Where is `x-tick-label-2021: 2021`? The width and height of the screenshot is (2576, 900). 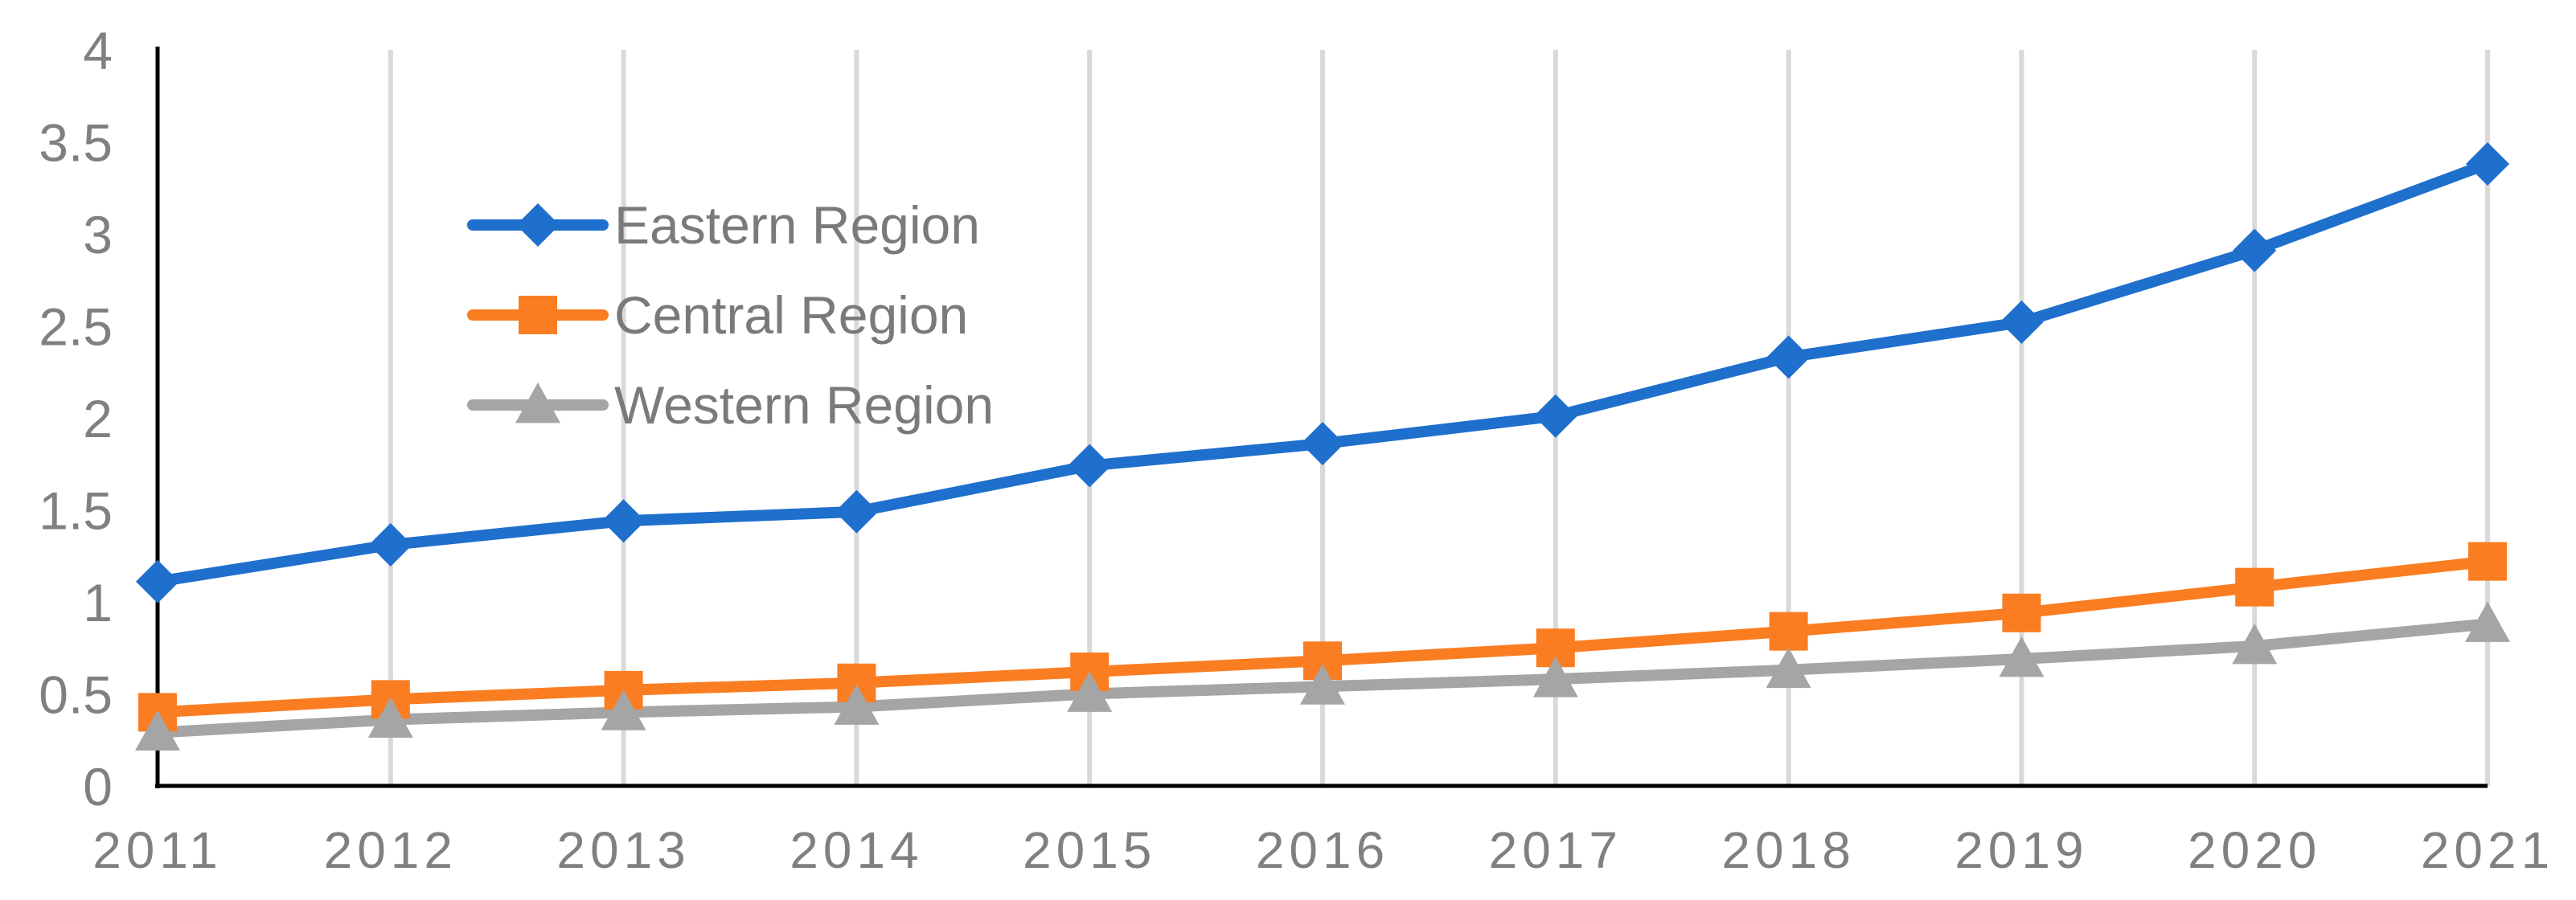
x-tick-label-2021: 2021 is located at coordinates (2487, 850).